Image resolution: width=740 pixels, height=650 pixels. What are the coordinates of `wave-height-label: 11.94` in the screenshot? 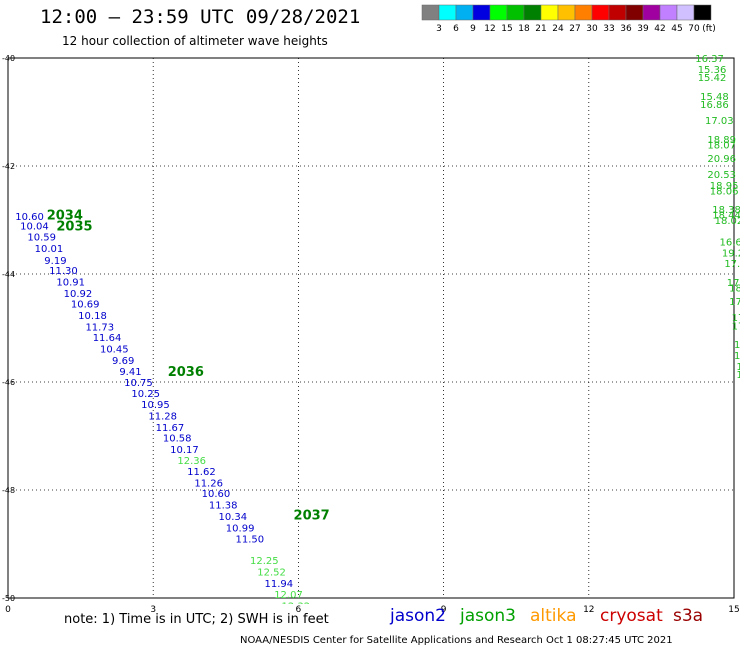 It's located at (279, 584).